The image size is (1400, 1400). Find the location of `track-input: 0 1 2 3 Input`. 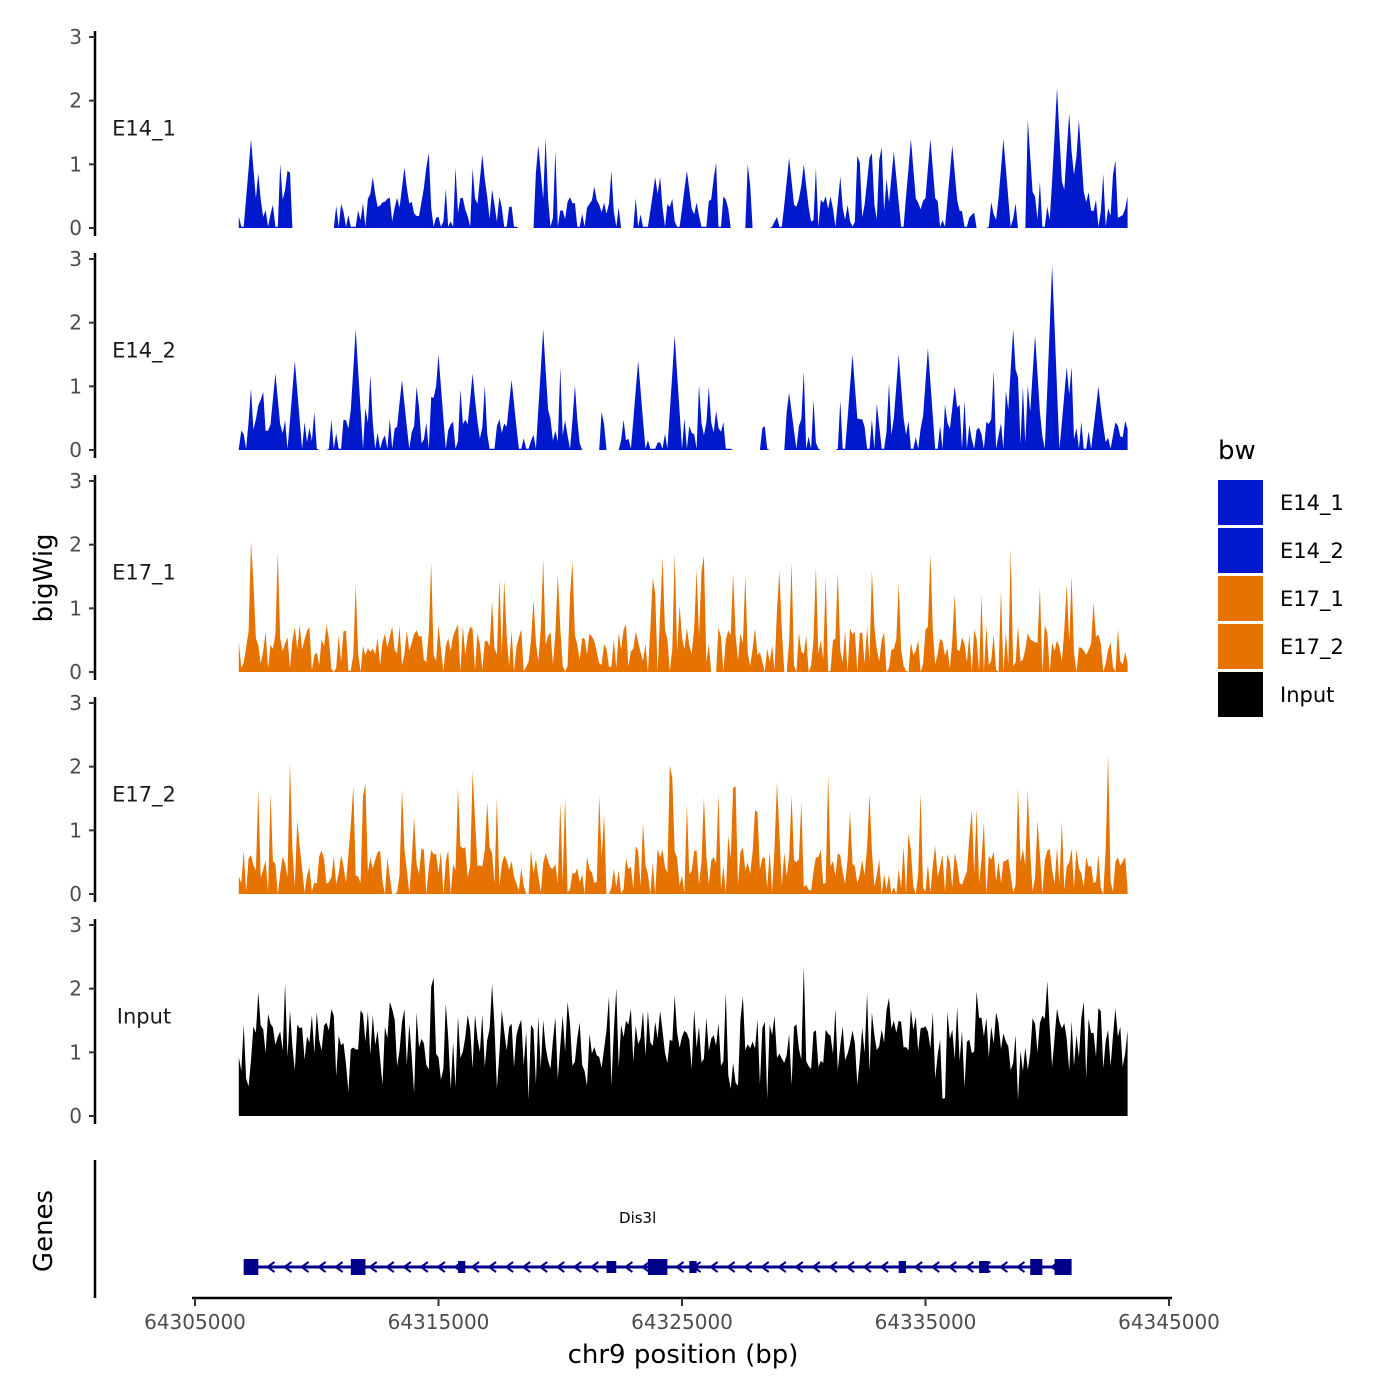

track-input: 0 1 2 3 Input is located at coordinates (598, 1020).